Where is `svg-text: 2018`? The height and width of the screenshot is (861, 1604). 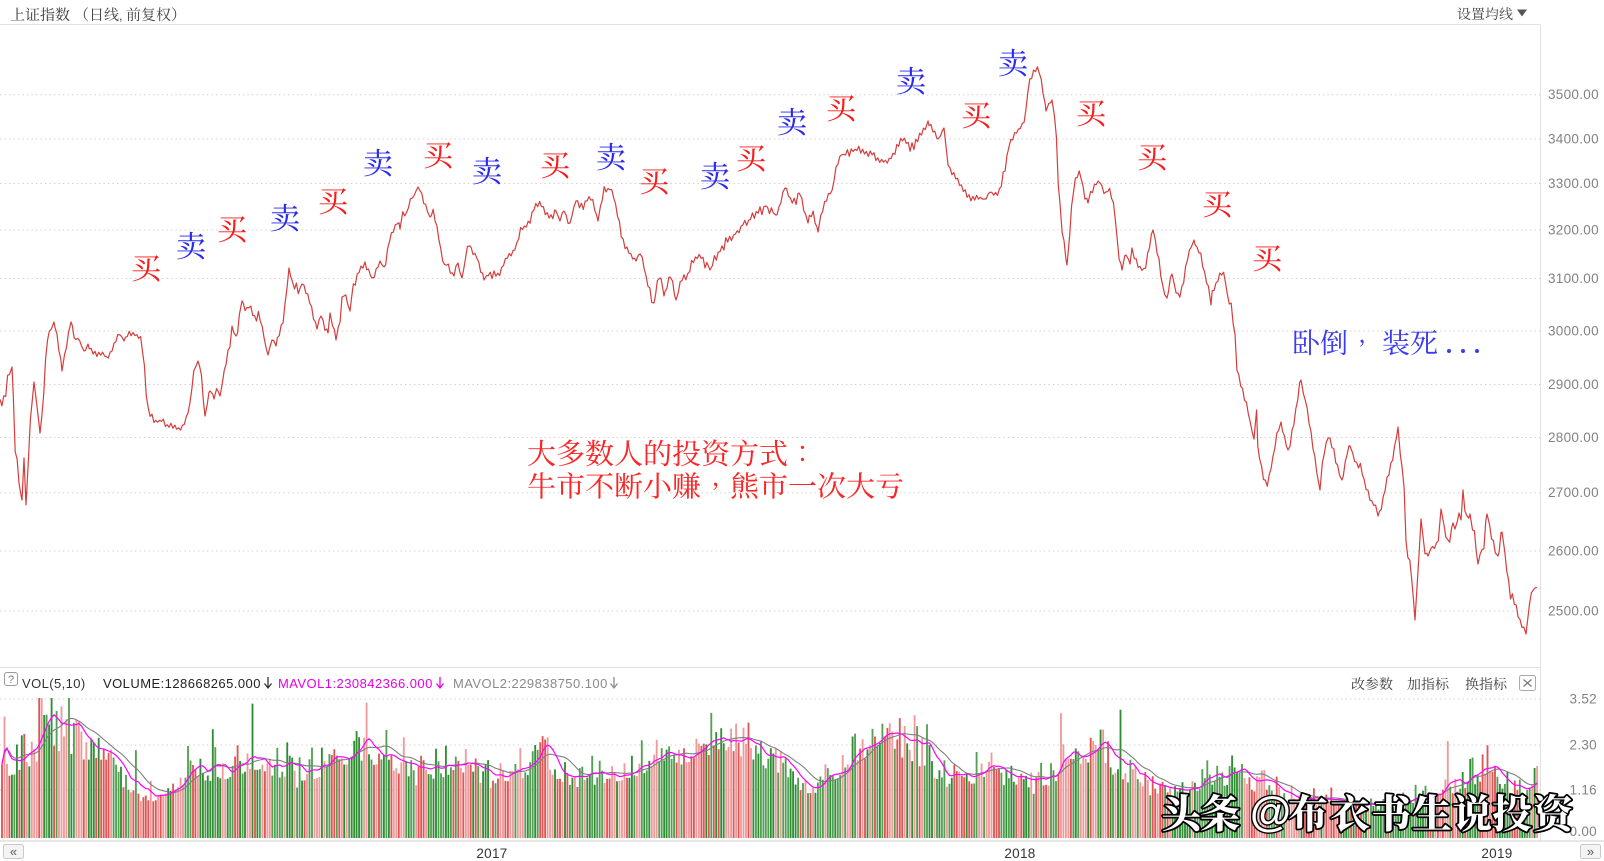 svg-text: 2018 is located at coordinates (1019, 853).